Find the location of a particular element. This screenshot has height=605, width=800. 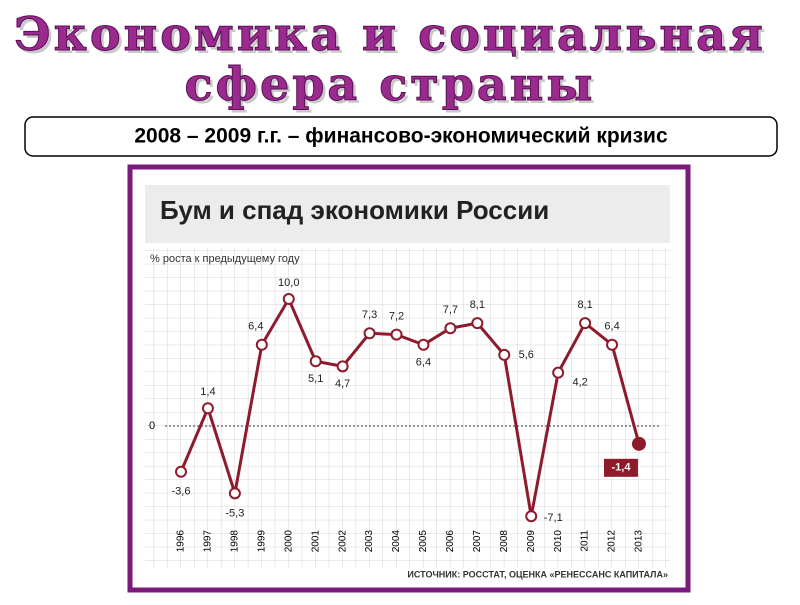

x-tick-label: 2010 is located at coordinates (558, 541).